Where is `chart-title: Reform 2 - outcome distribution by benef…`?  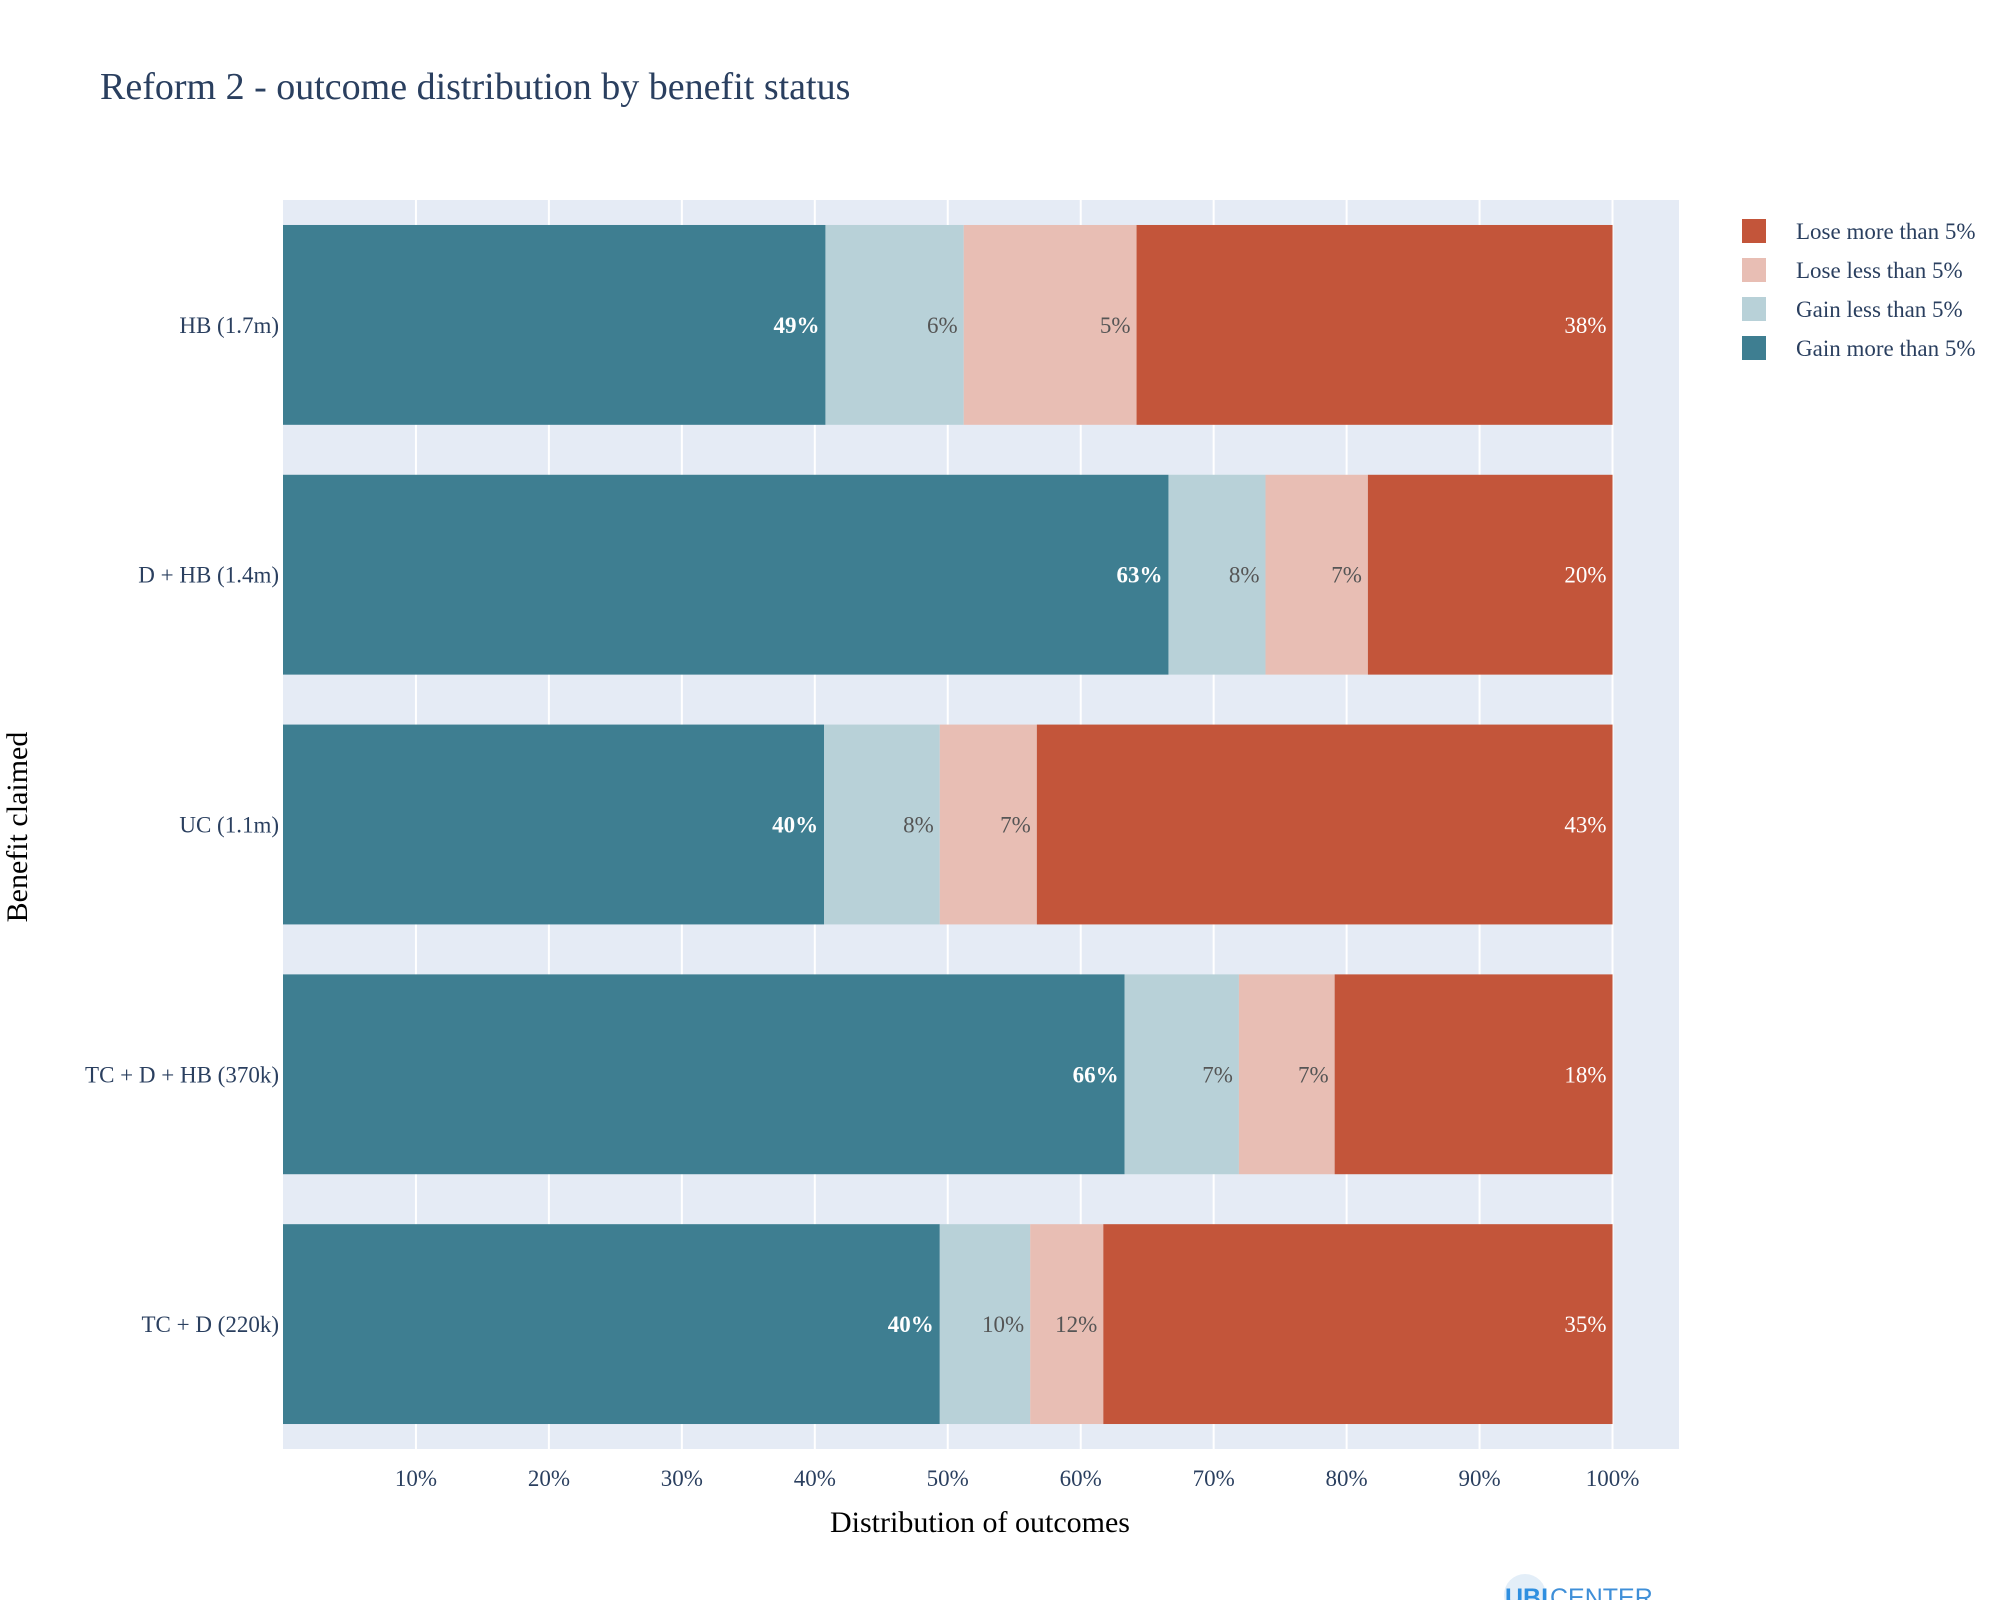 chart-title: Reform 2 - outcome distribution by benef… is located at coordinates (475, 87).